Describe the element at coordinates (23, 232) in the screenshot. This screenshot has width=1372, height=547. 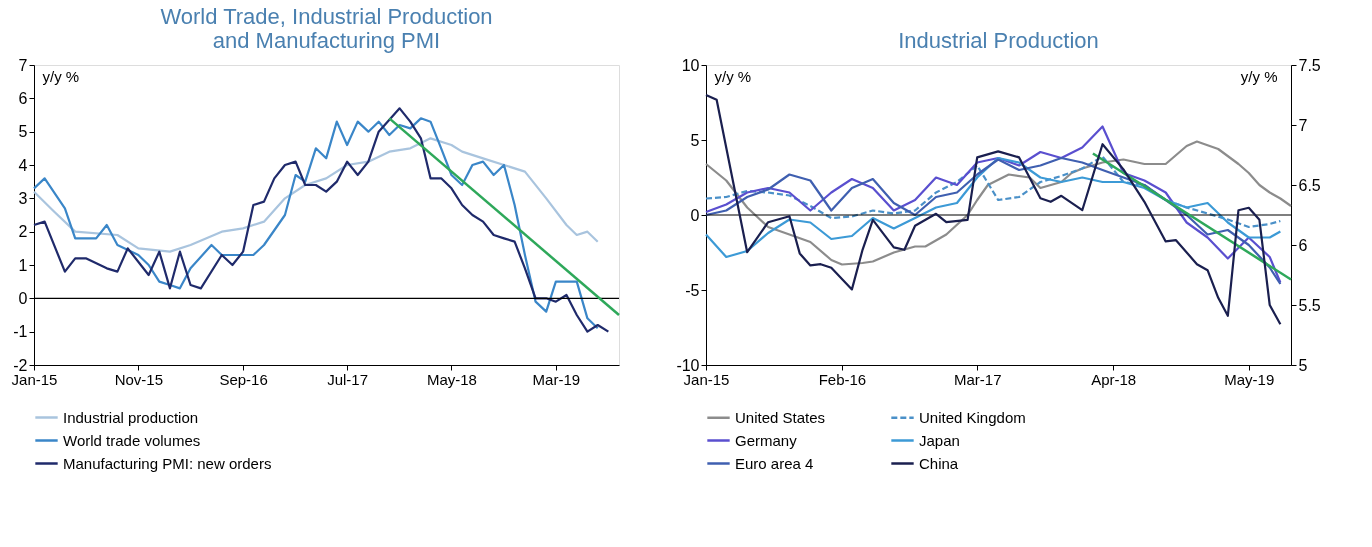
I see `y-tick-label: 2` at that location.